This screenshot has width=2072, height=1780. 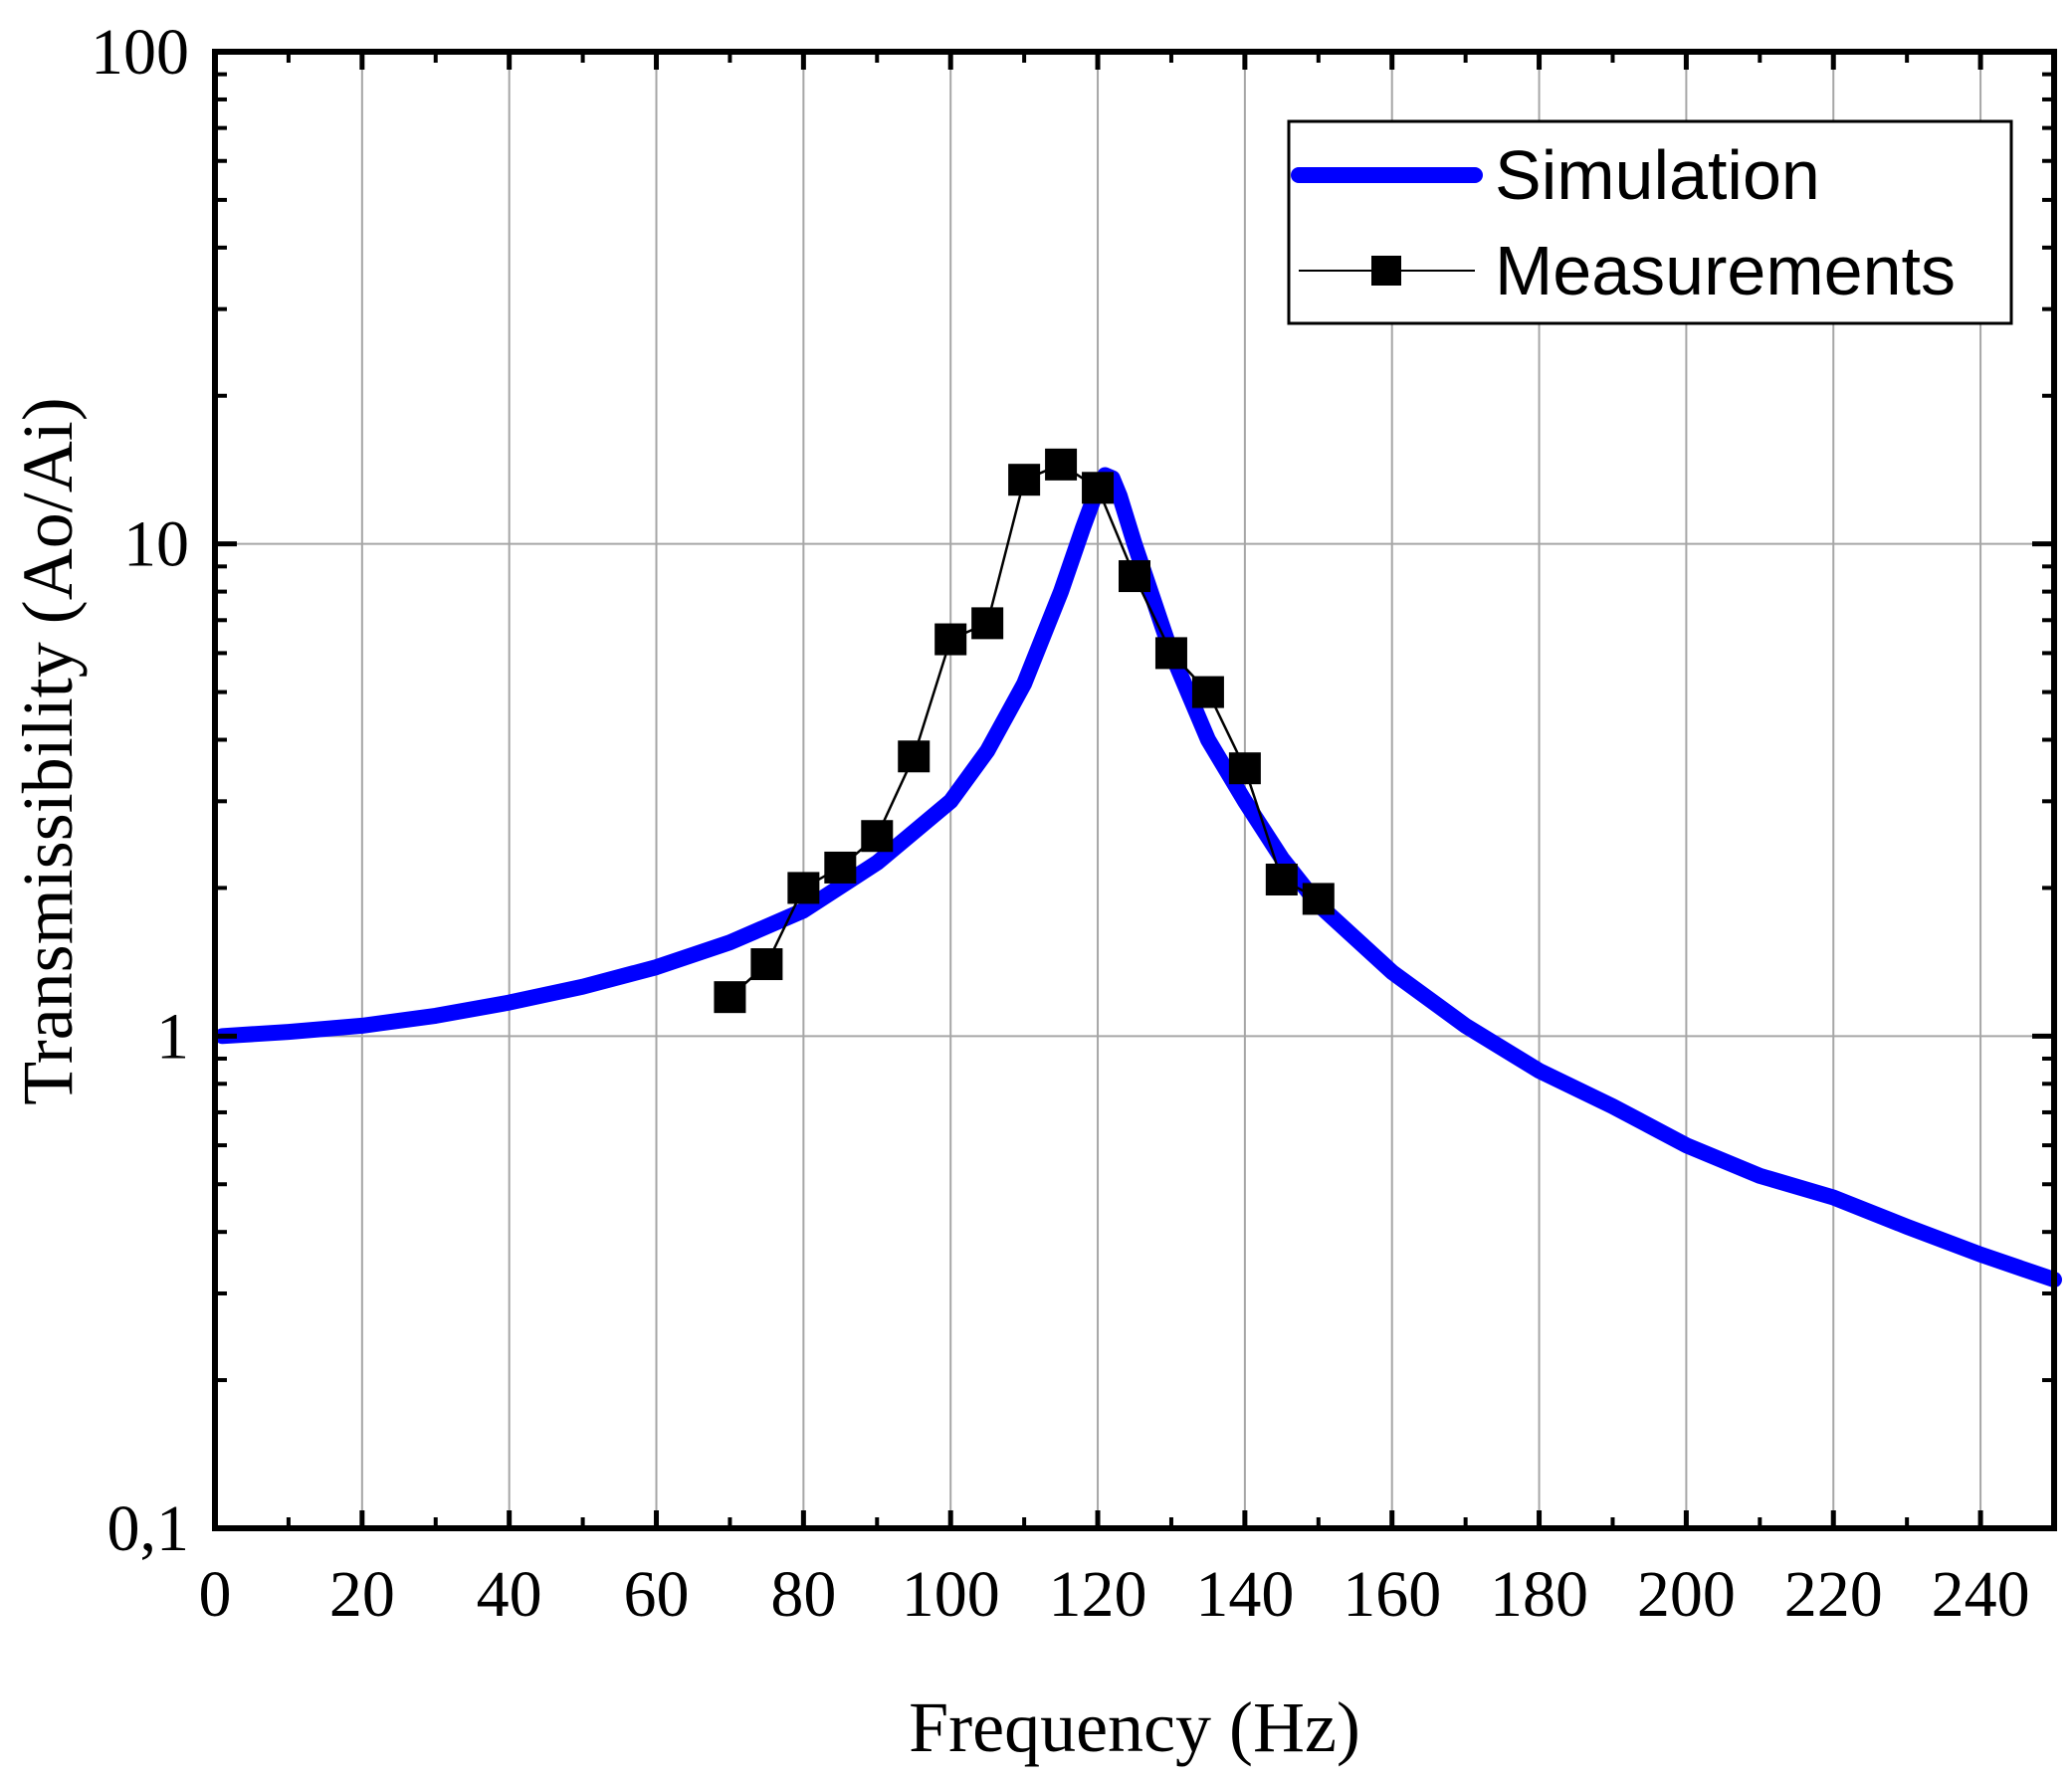 I want to click on x-tick-label: 180, so click(x=1539, y=1594).